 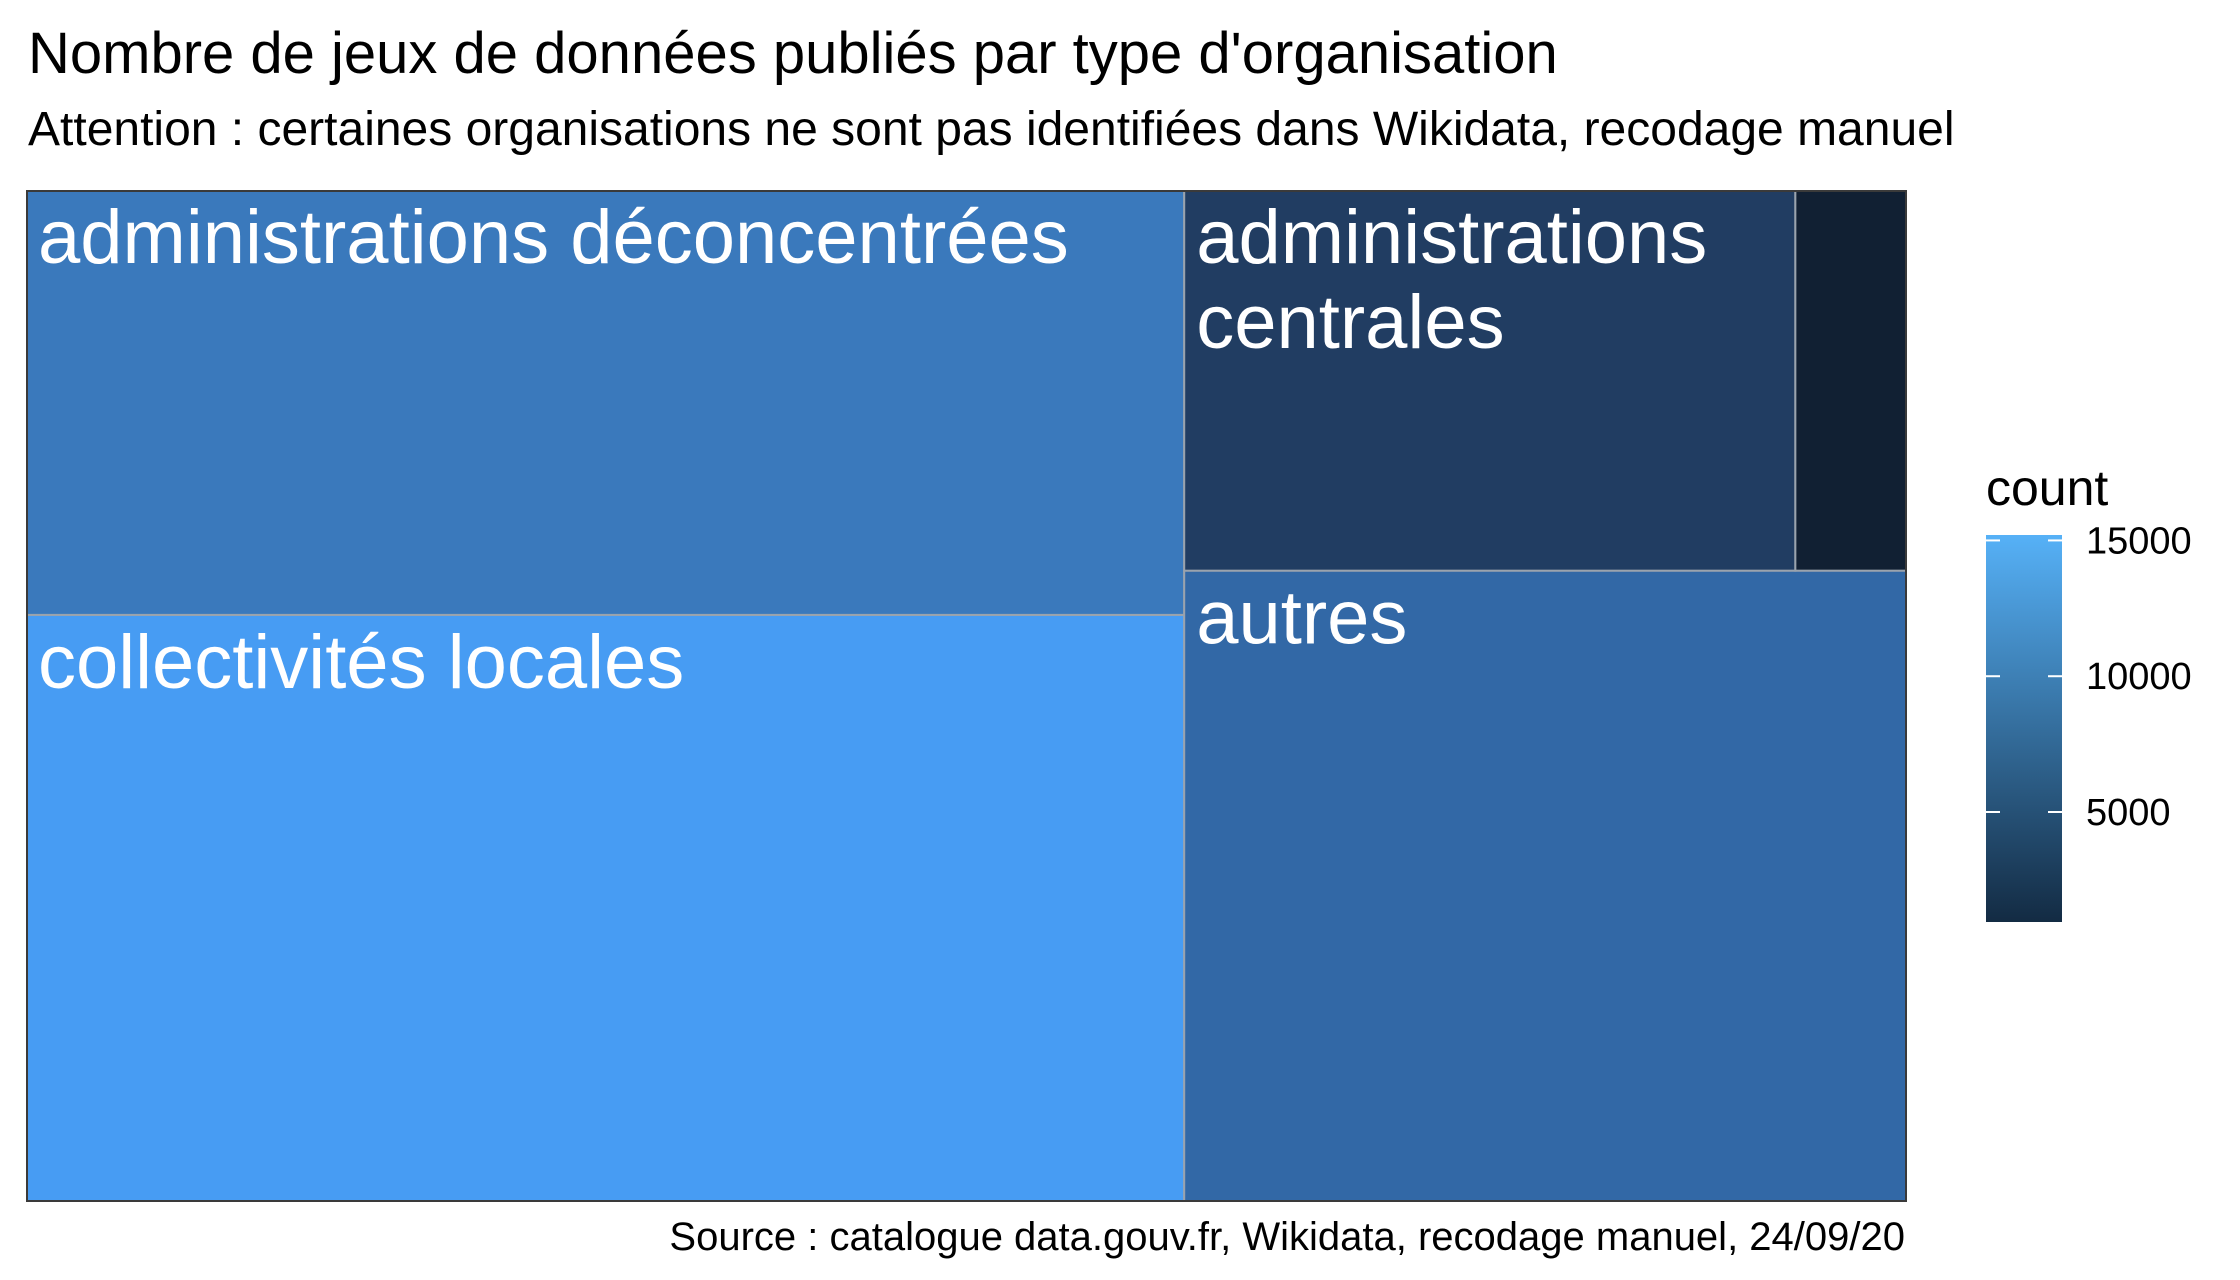 What do you see at coordinates (1451, 280) in the screenshot?
I see `tile-label: administrations centrales` at bounding box center [1451, 280].